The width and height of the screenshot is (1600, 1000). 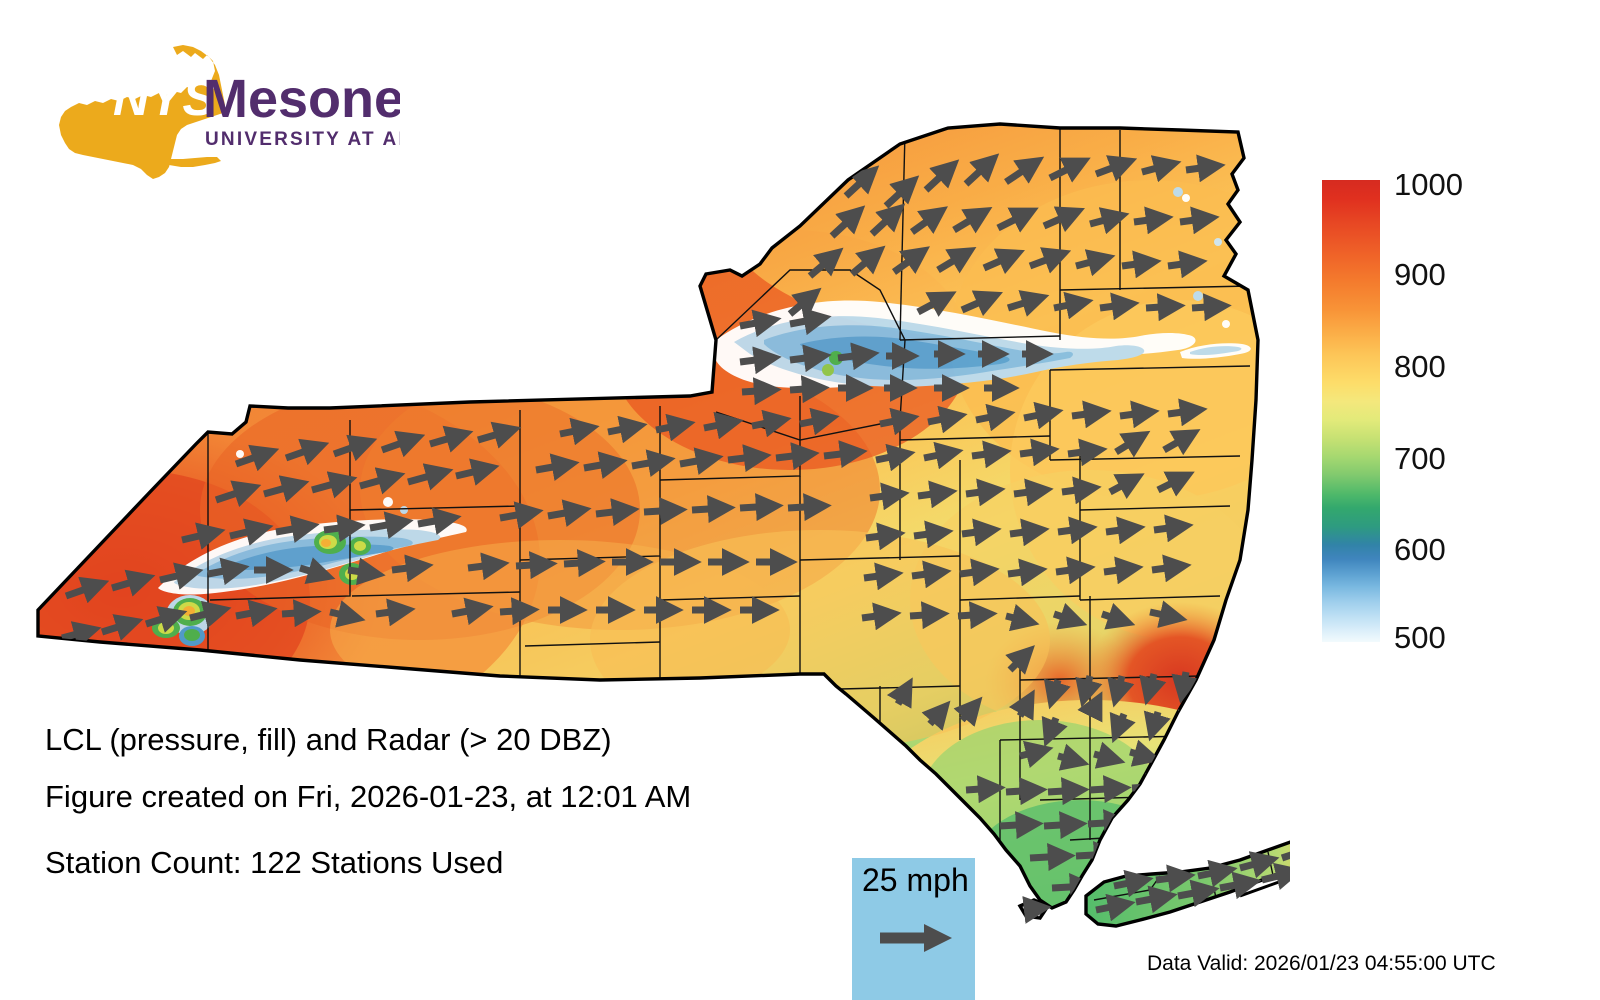 What do you see at coordinates (291, 535) in the screenshot?
I see `wind-arrows-west` at bounding box center [291, 535].